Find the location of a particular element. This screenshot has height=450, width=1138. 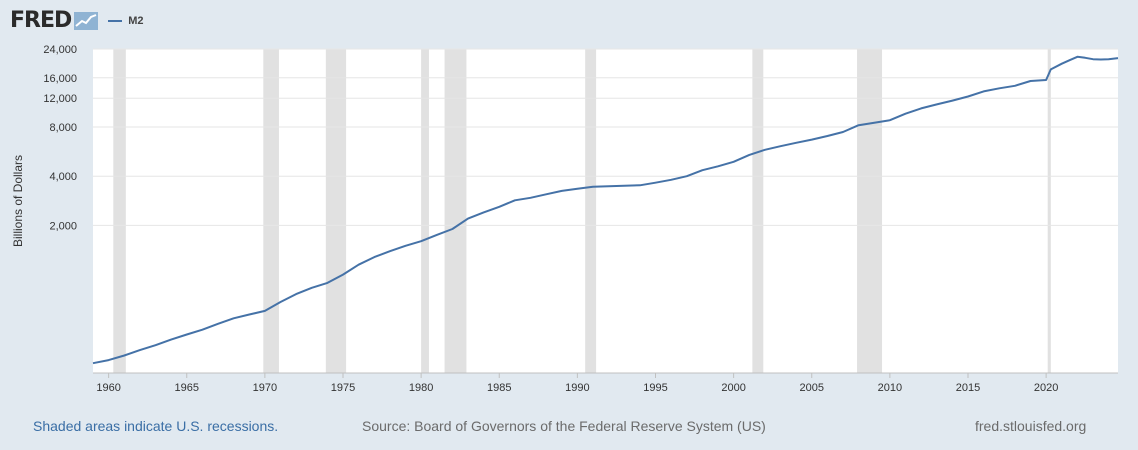

legend-label-m2: M2 is located at coordinates (136, 21).